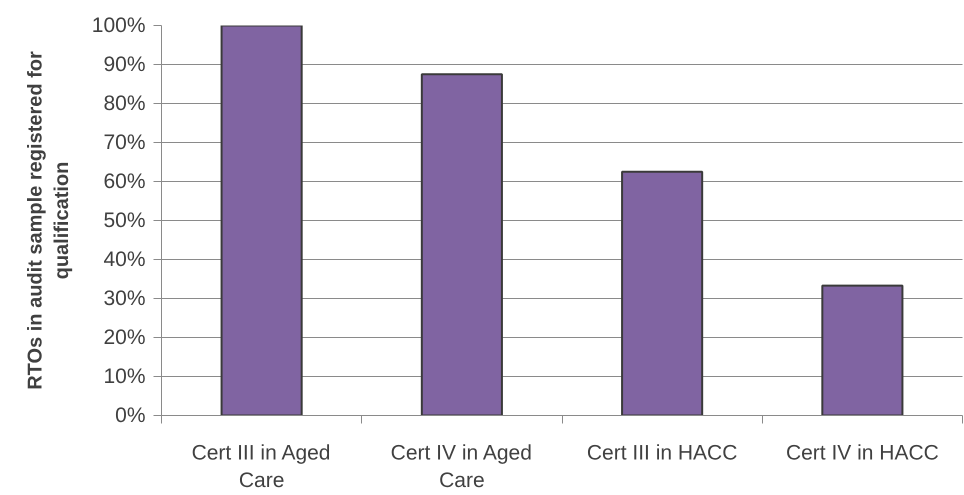  I want to click on x-tick-label: Cert IV in HACC, so click(862, 453).